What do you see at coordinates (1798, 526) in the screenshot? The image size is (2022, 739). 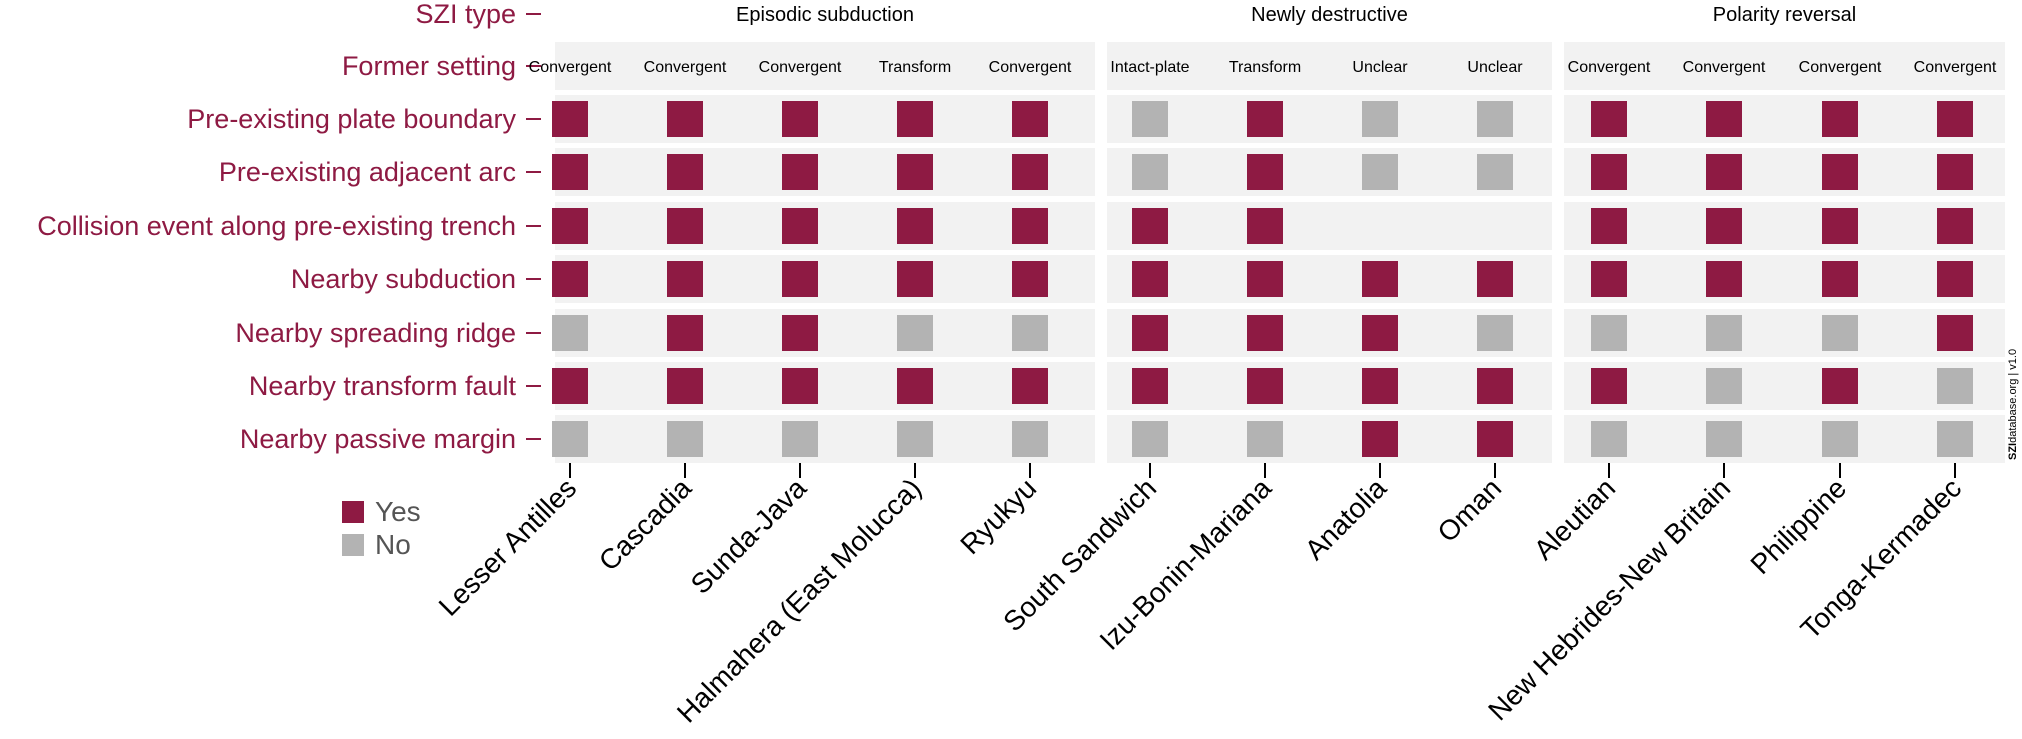 I see `zone-label: Philippine` at bounding box center [1798, 526].